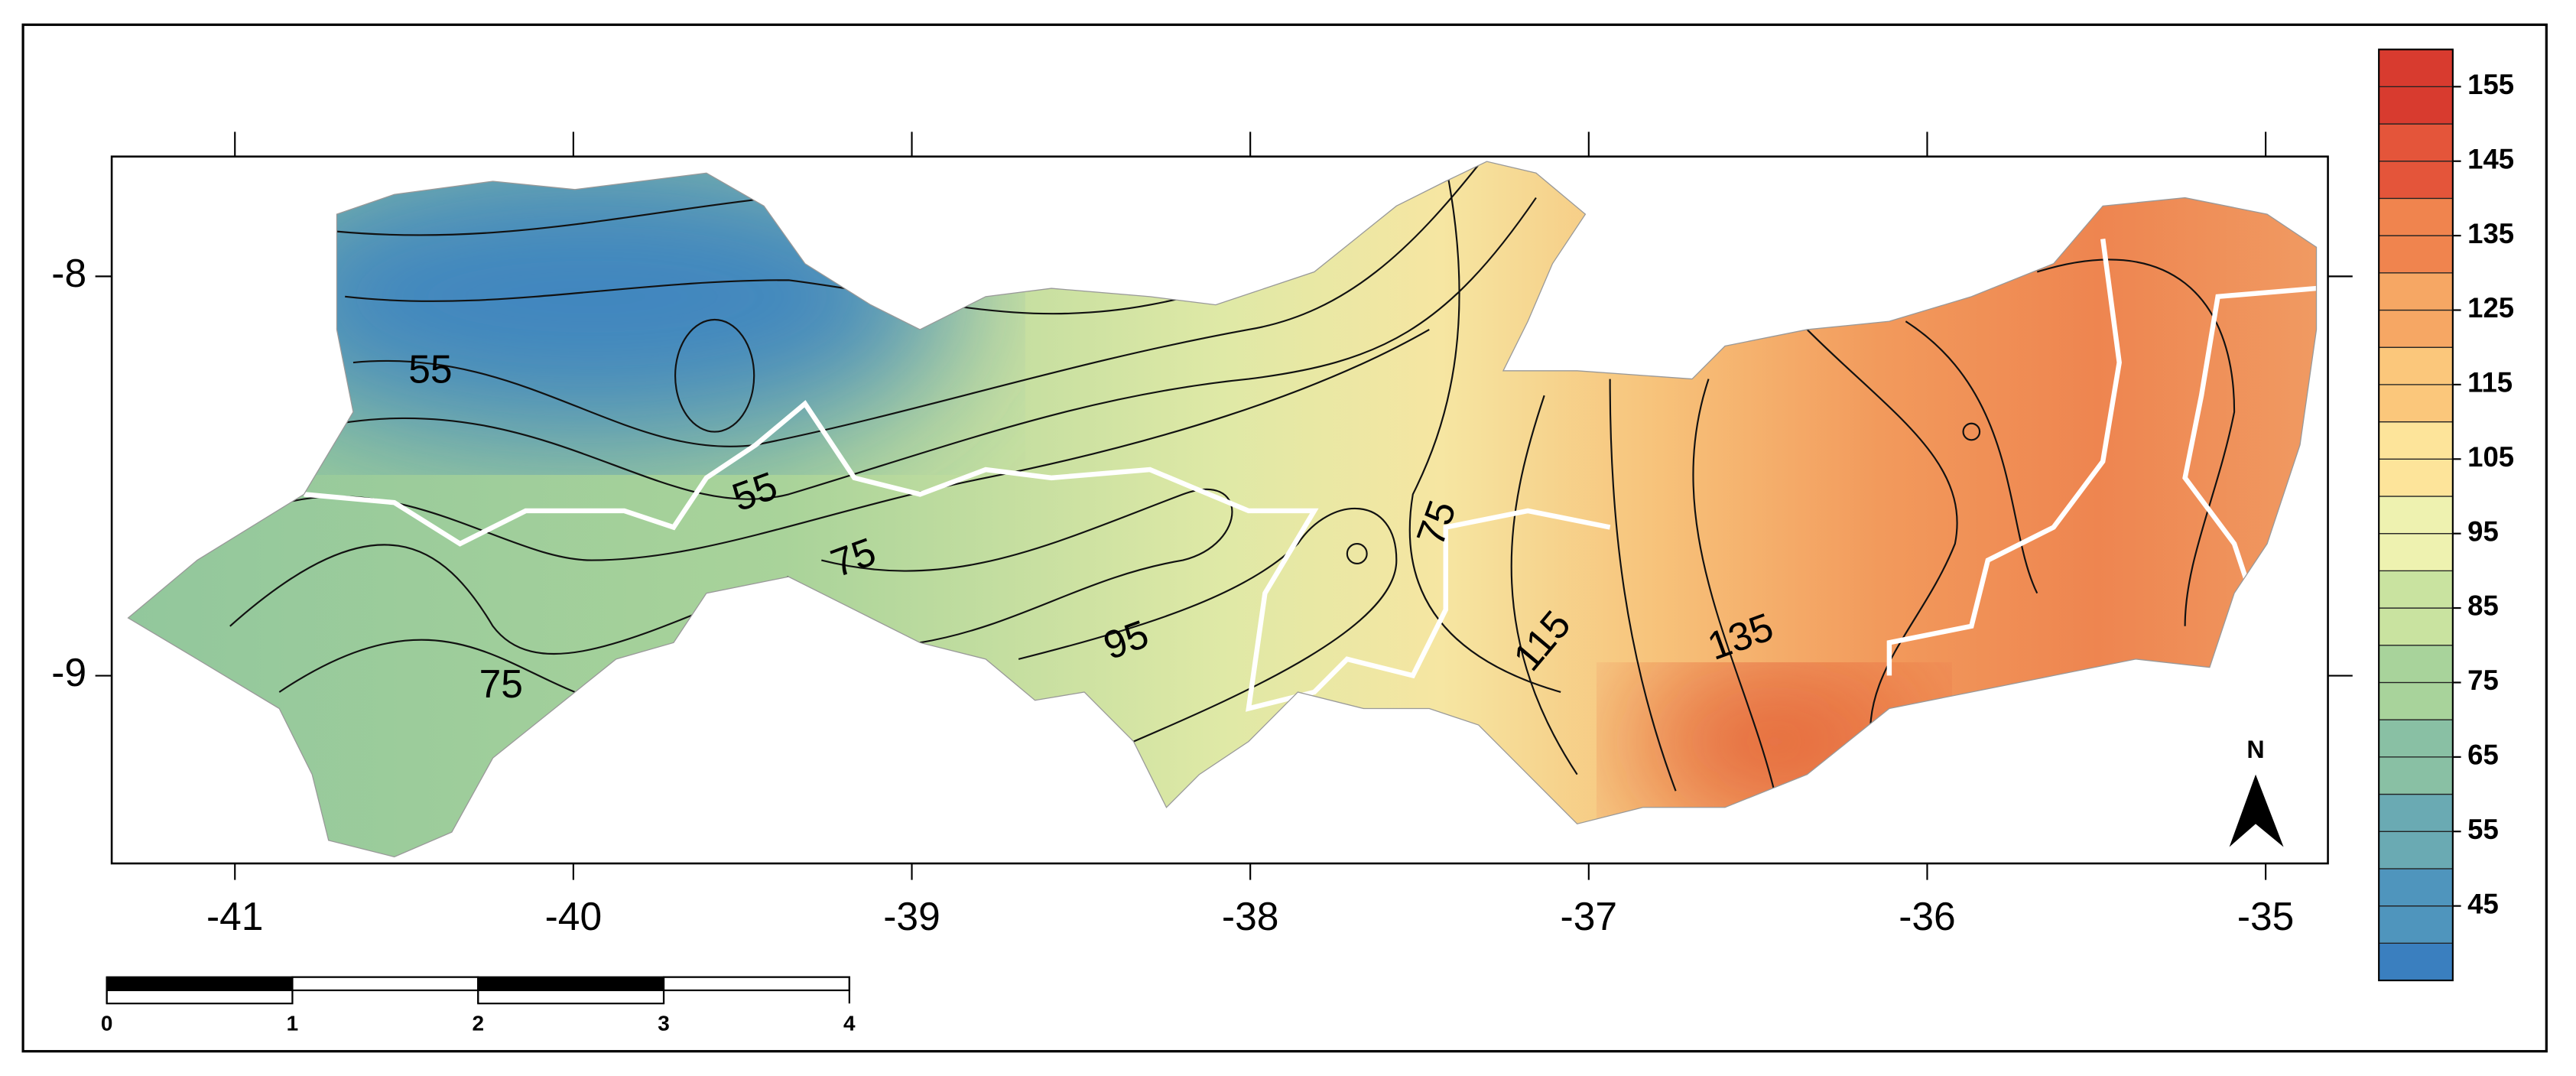 Image resolution: width=2576 pixels, height=1076 pixels. What do you see at coordinates (430, 369) in the screenshot?
I see `contour-label: 55` at bounding box center [430, 369].